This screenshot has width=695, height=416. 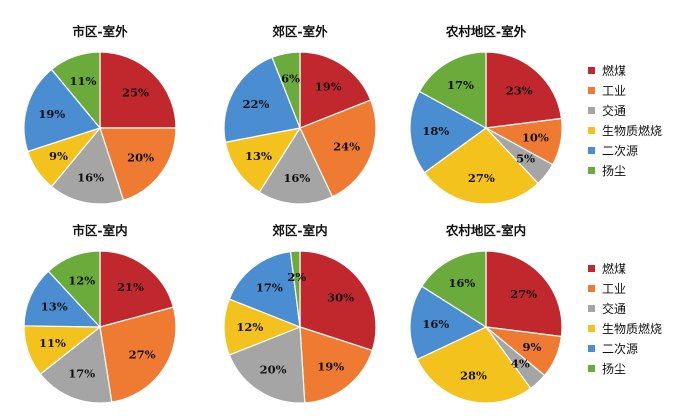 I want to click on pie-chart: 23% 10% 5% 27% 18% 17% 农村地区-室外, so click(x=486, y=114).